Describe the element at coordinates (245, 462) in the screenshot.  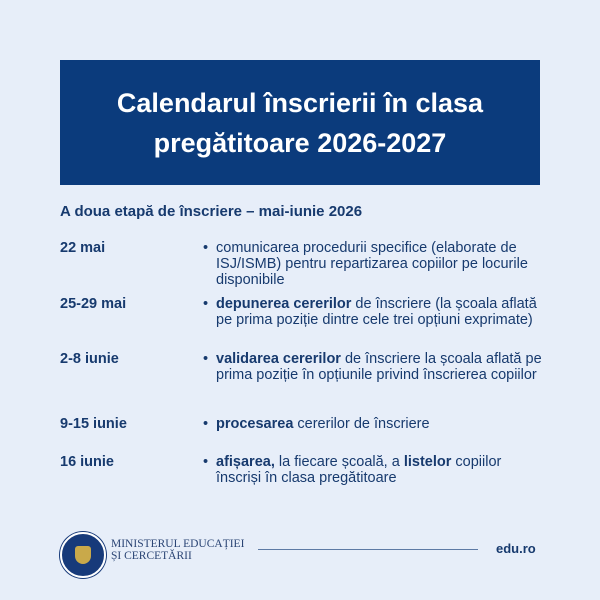
I see `bold-text: afișarea,` at that location.